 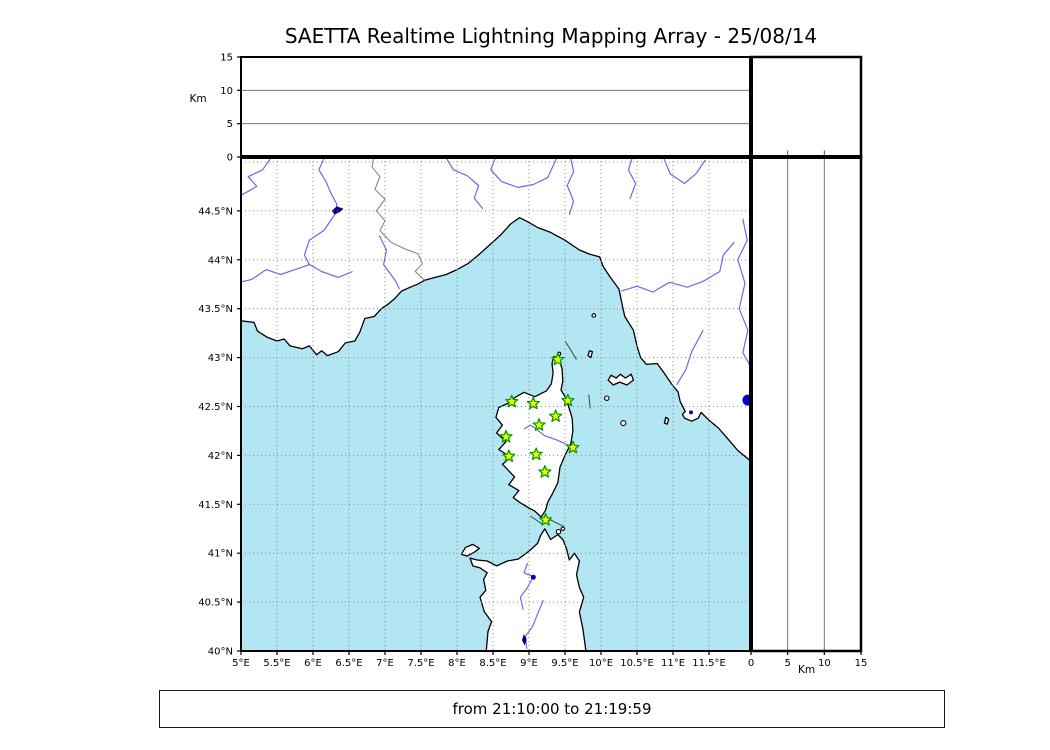 I want to click on land-sardinia, so click(x=528, y=589).